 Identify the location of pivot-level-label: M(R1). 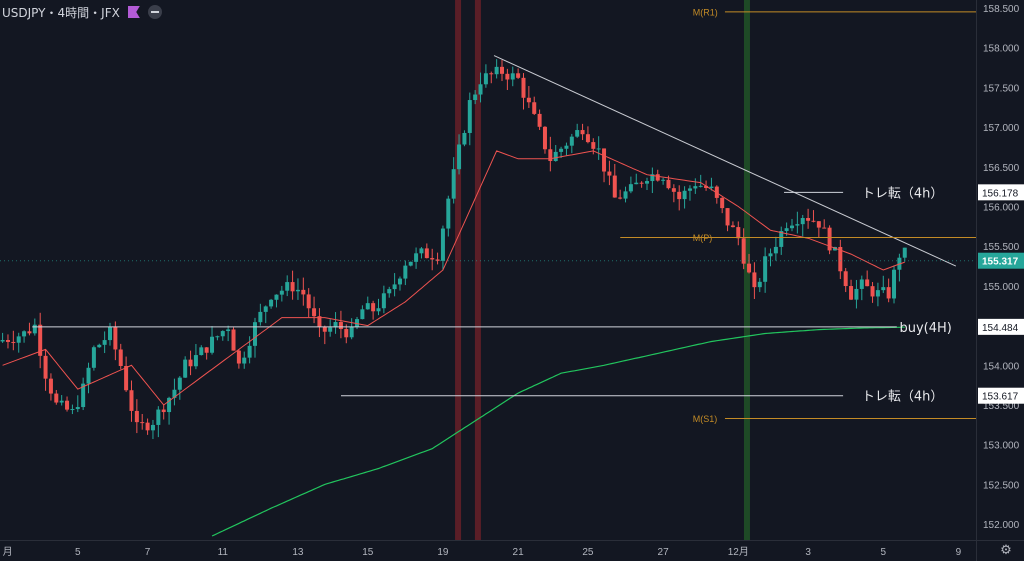
(705, 12).